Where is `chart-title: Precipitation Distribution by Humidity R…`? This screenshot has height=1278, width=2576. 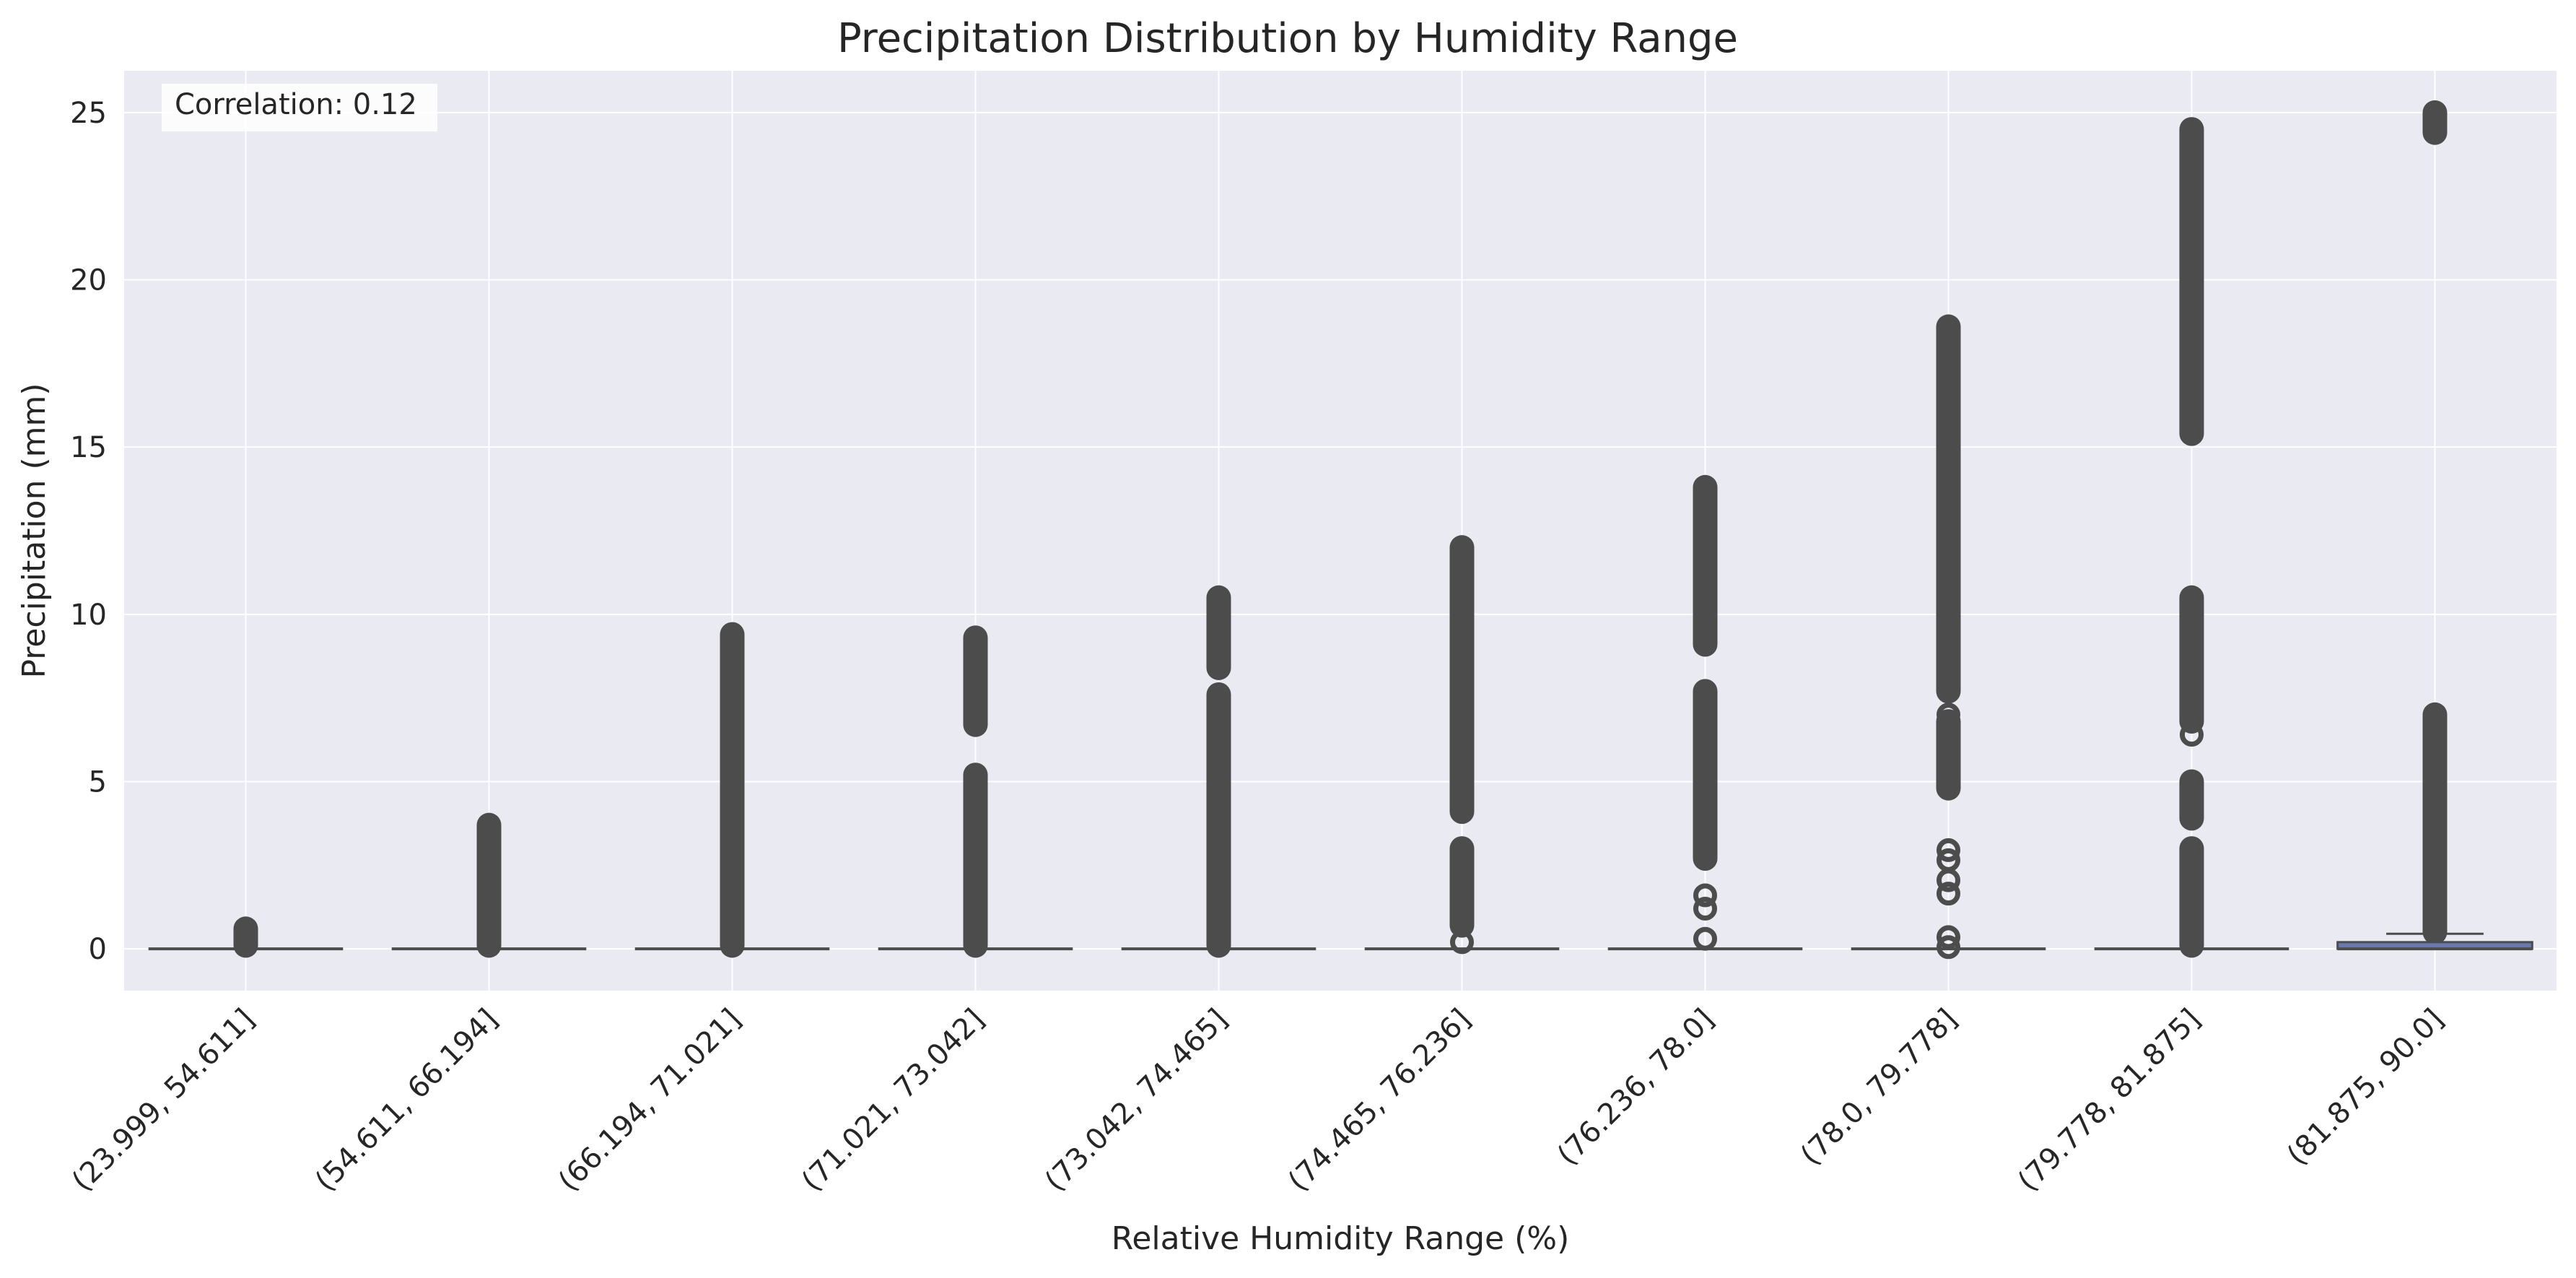
chart-title: Precipitation Distribution by Humidity R… is located at coordinates (1287, 38).